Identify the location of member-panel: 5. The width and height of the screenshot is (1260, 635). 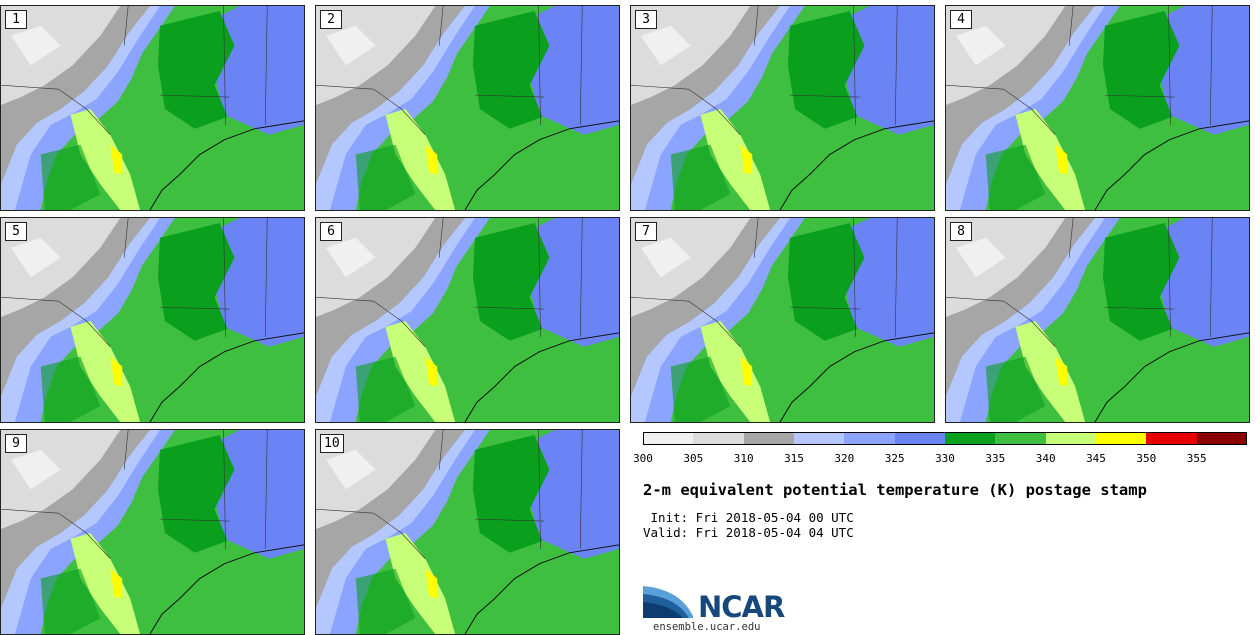
(152, 320).